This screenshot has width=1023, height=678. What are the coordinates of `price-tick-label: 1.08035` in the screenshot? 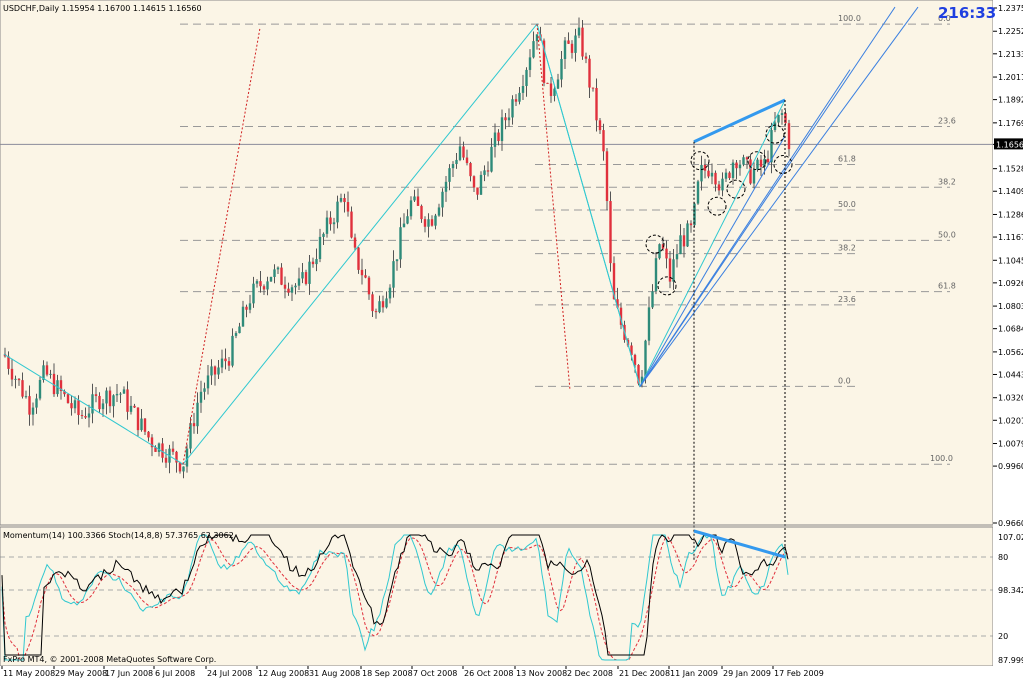 It's located at (1010, 306).